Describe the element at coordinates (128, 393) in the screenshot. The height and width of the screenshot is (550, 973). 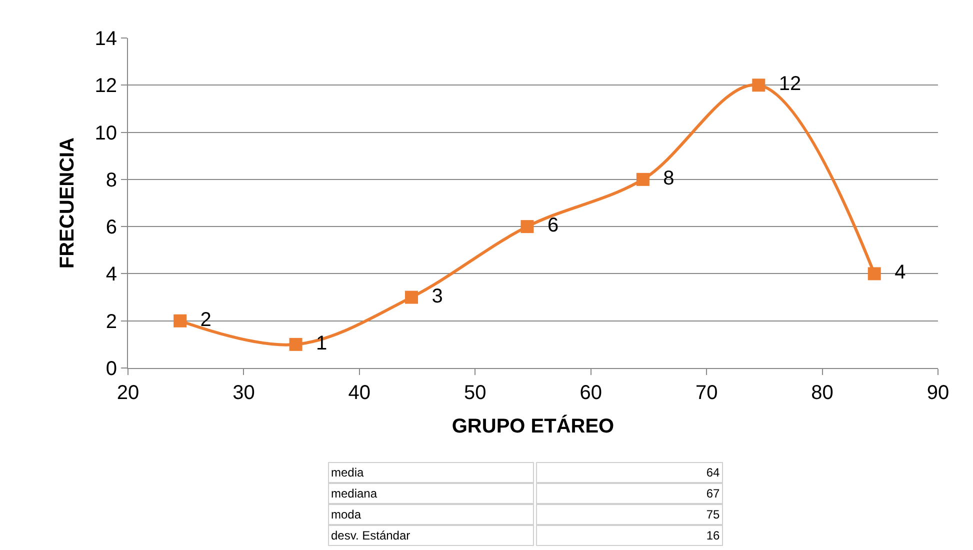
I see `x-tick-label: 20` at that location.